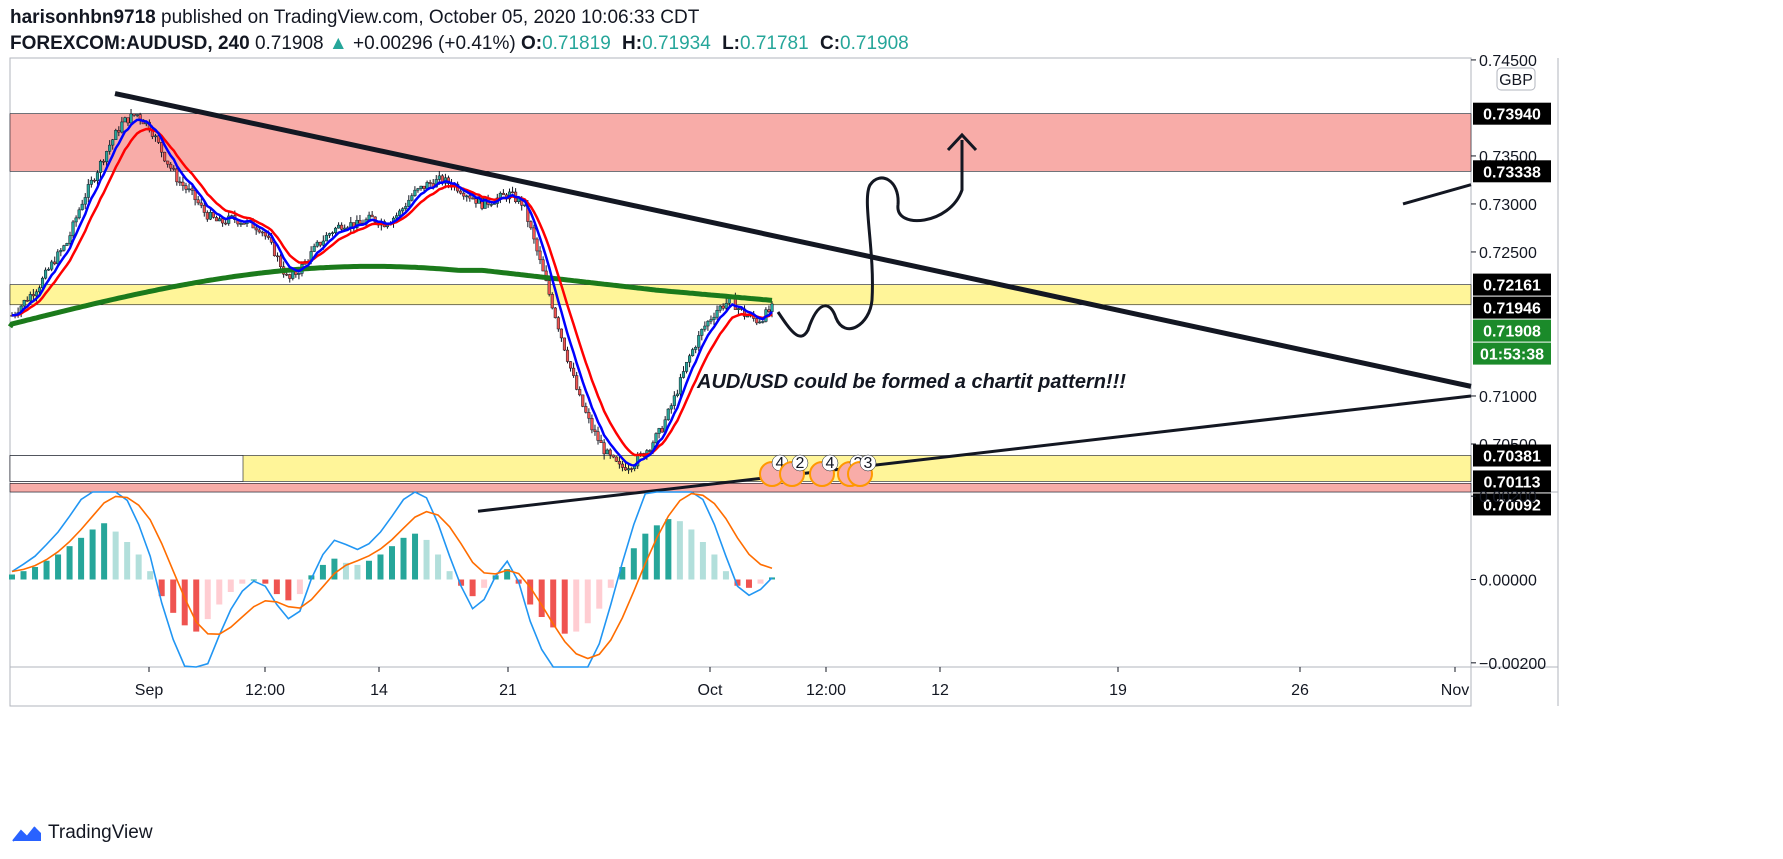 The height and width of the screenshot is (859, 1783). I want to click on footer-brand: TradingView, so click(100, 832).